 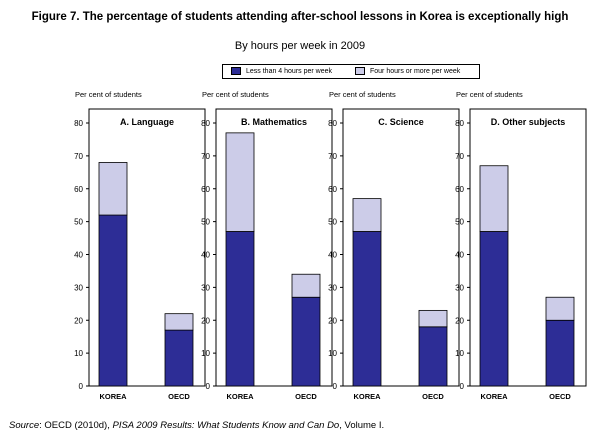 What do you see at coordinates (236, 71) in the screenshot?
I see `legend-swatch-less` at bounding box center [236, 71].